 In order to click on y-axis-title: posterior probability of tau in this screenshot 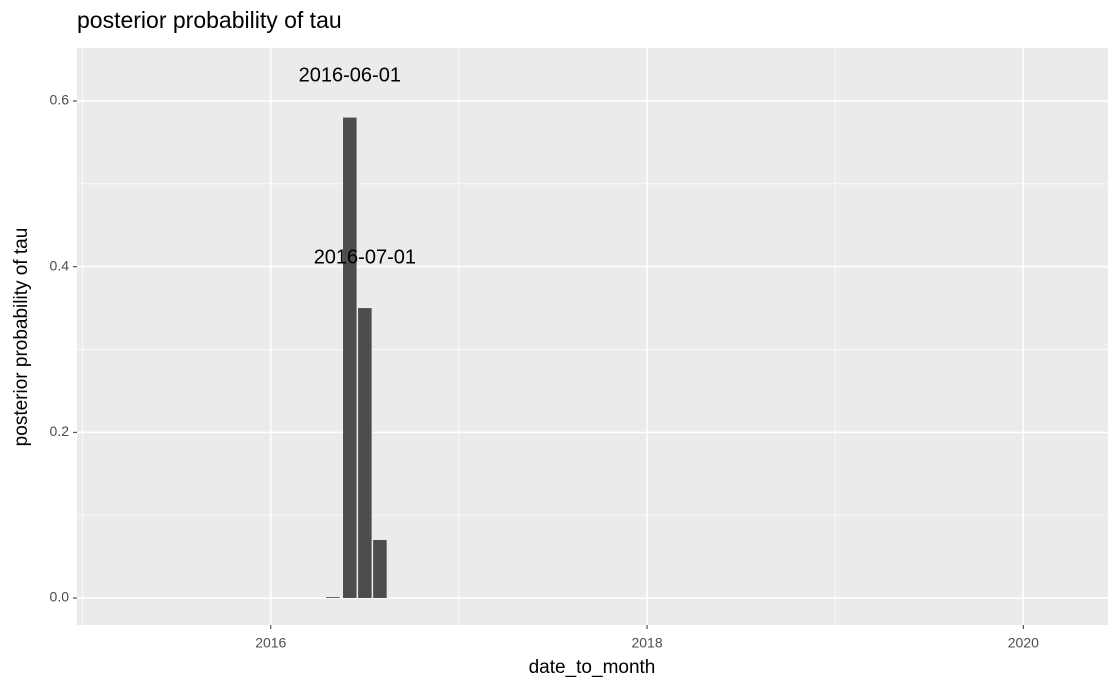, I will do `click(21, 337)`.